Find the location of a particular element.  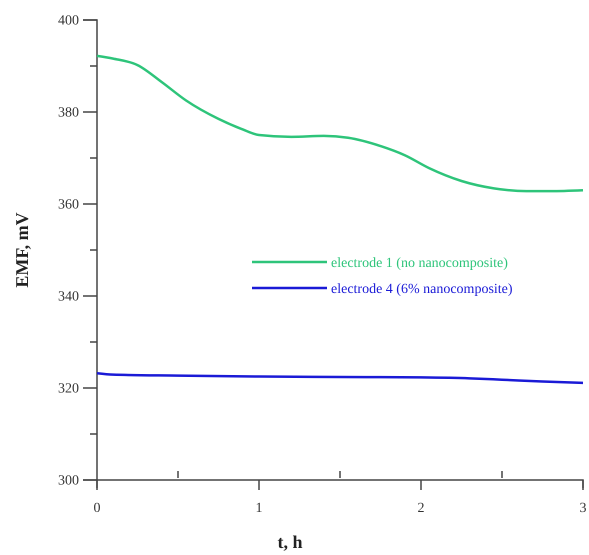

x-tick-label: 3 is located at coordinates (583, 508).